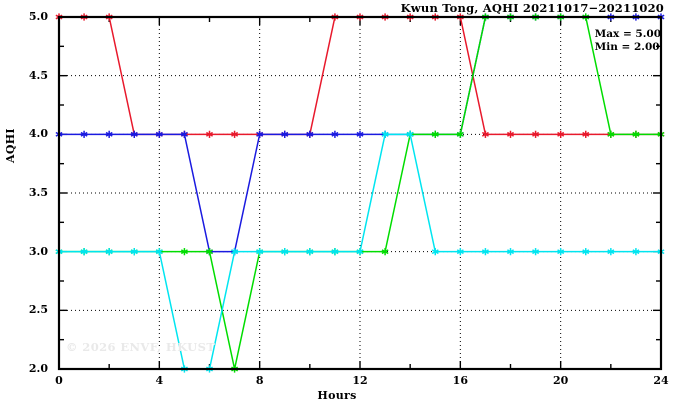 This screenshot has height=409, width=674. Describe the element at coordinates (38, 310) in the screenshot. I see `y-tick-label: 2.5` at that location.